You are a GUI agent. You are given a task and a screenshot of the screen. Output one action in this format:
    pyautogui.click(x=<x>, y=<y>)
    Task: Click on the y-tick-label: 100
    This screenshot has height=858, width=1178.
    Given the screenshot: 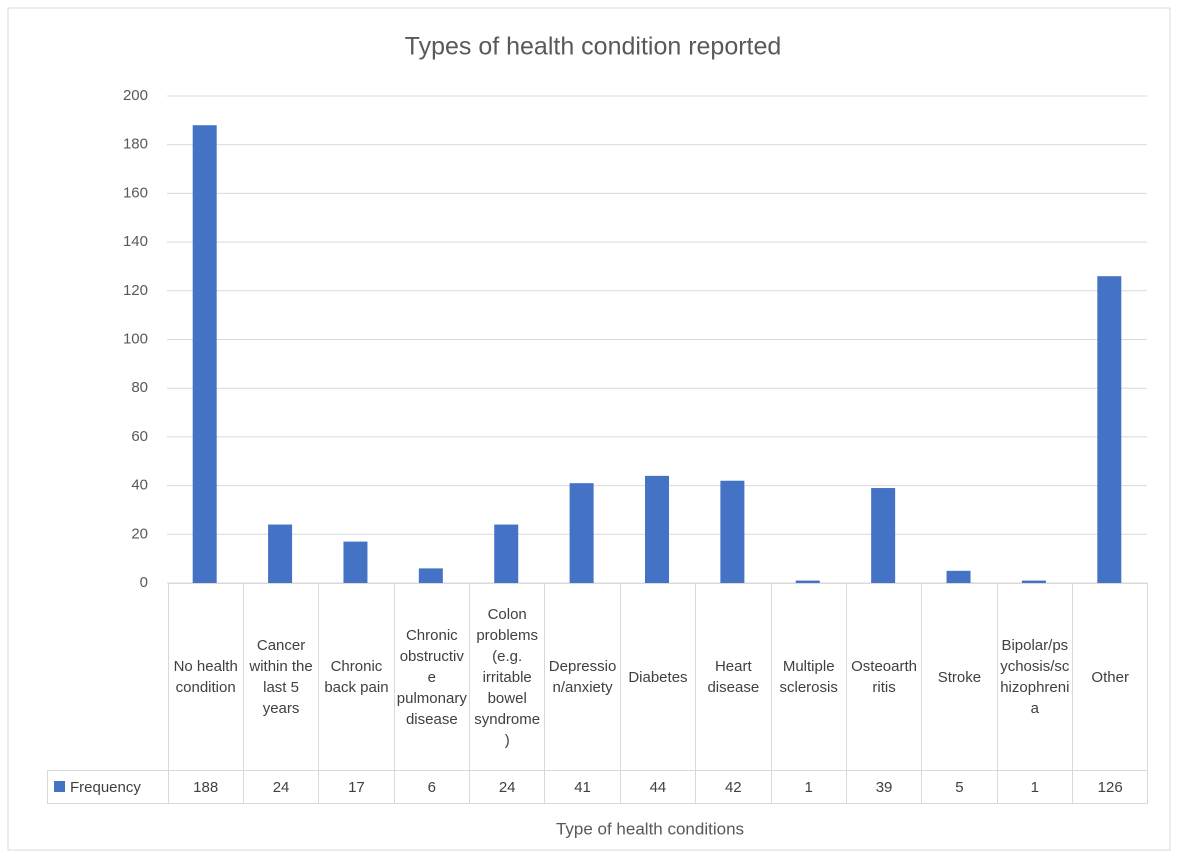 What is the action you would take?
    pyautogui.click(x=135, y=338)
    